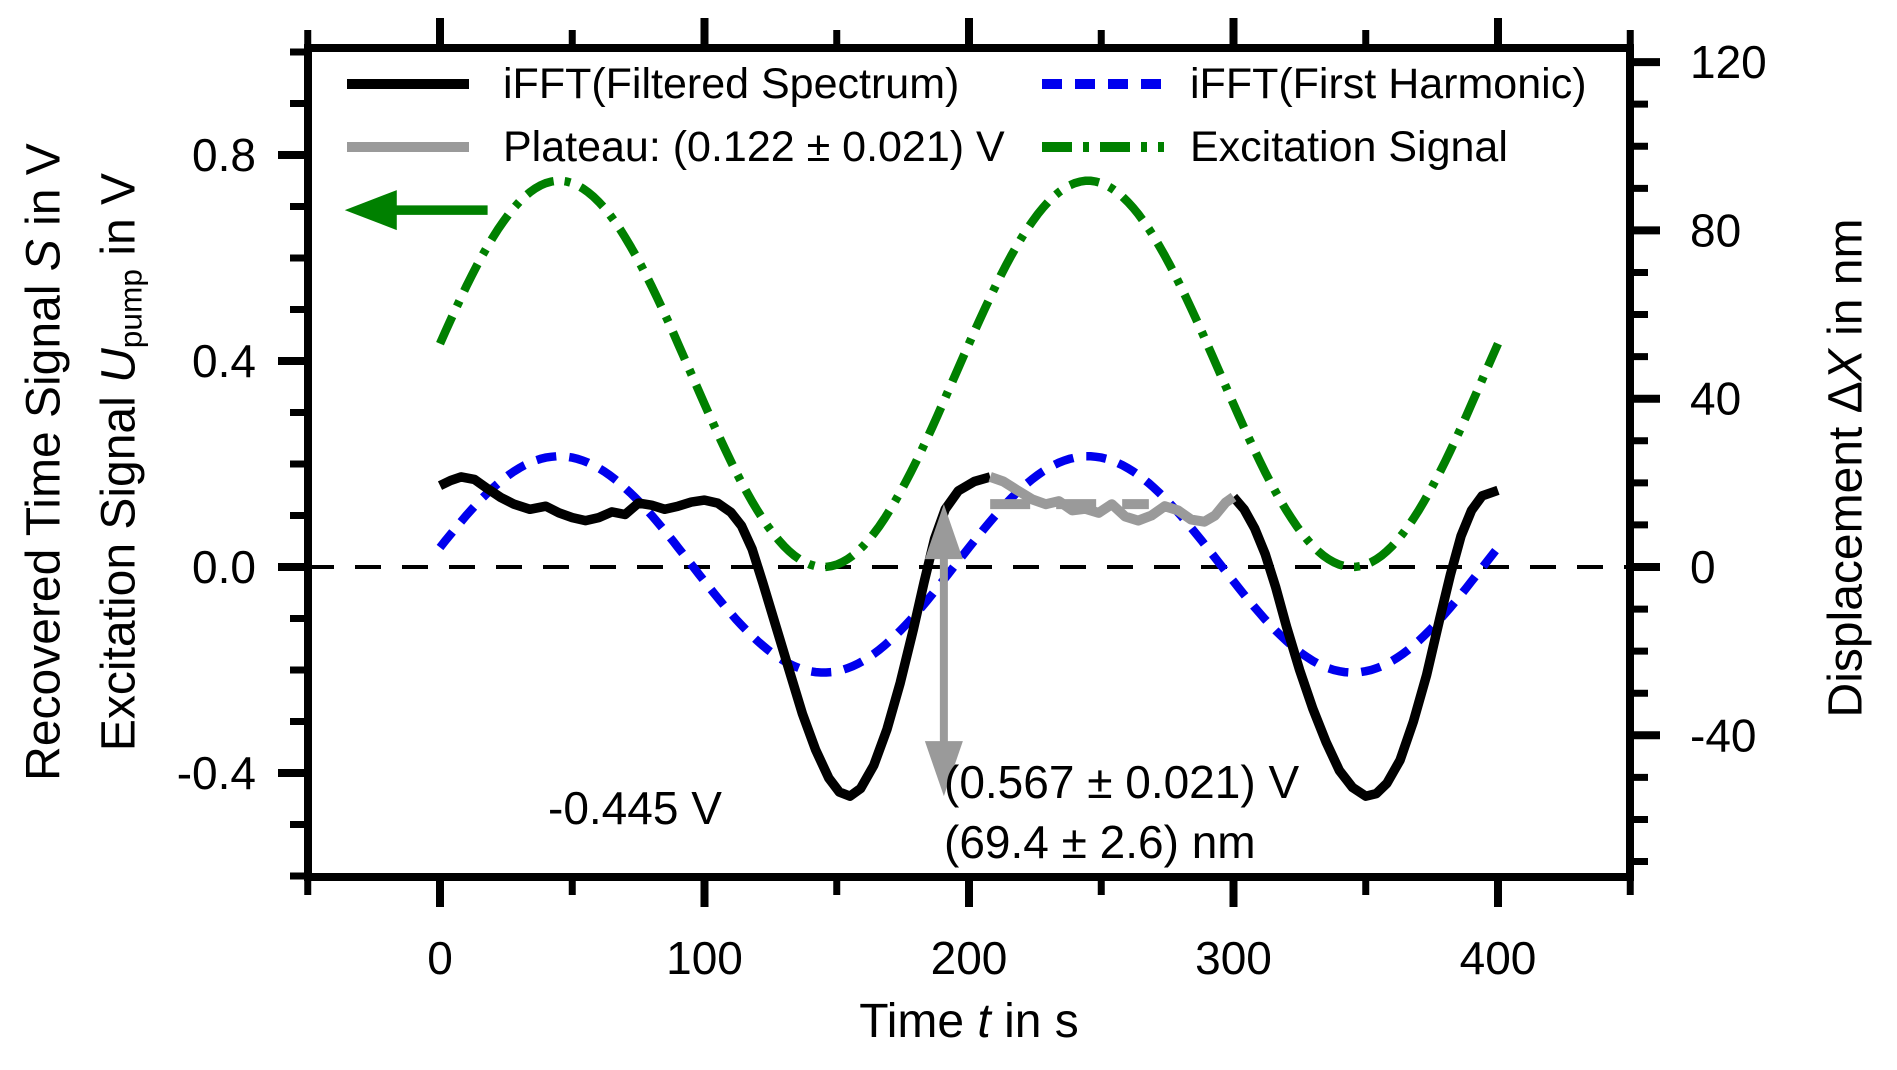 This screenshot has width=1897, height=1070. I want to click on plateau-line-swatch, so click(408, 147).